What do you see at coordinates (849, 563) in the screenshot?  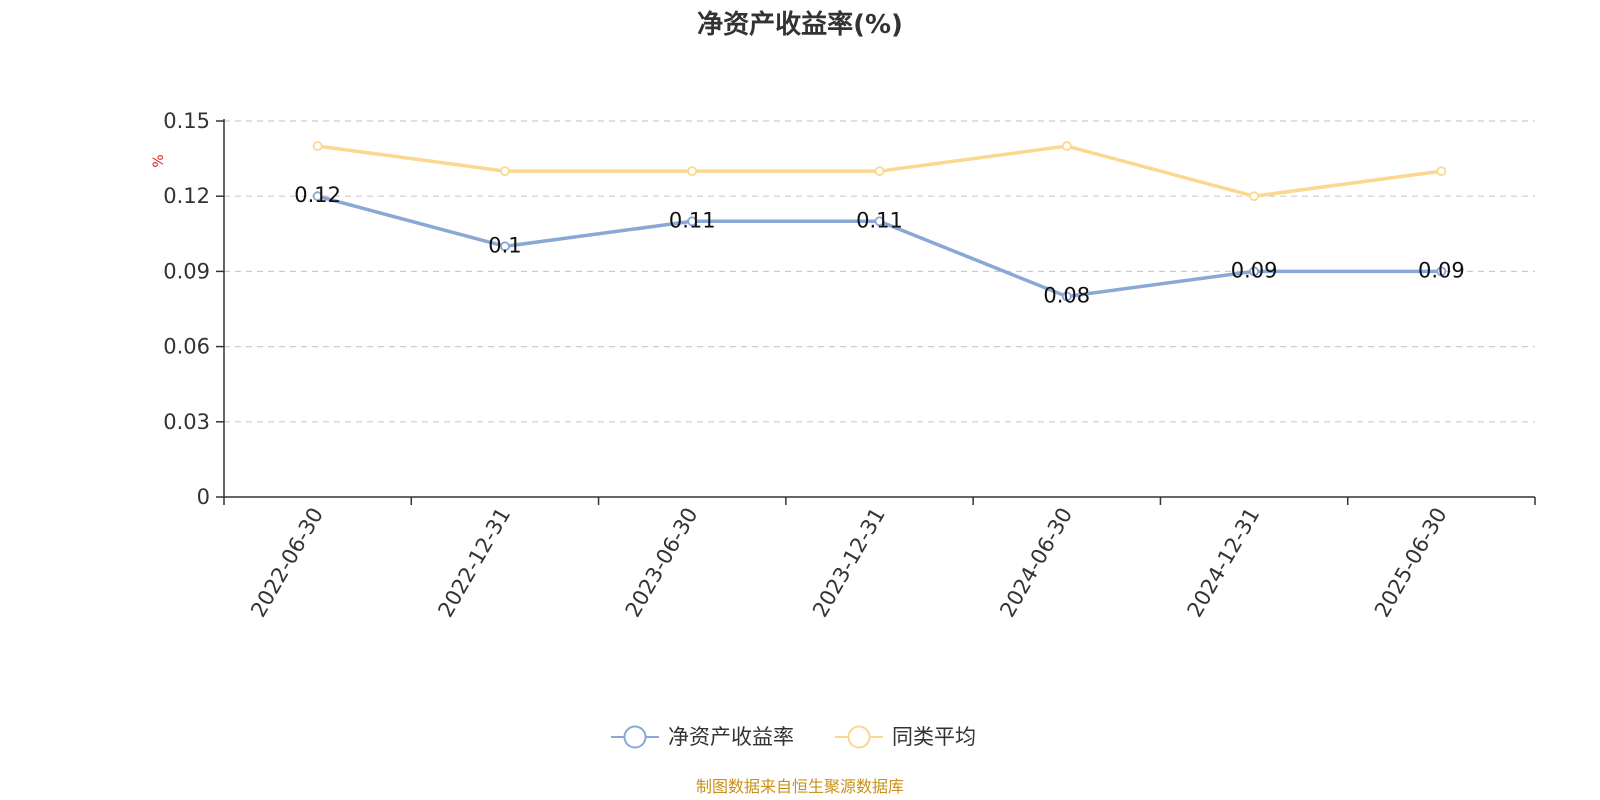 I see `x-tick-label: 2023-12-31` at bounding box center [849, 563].